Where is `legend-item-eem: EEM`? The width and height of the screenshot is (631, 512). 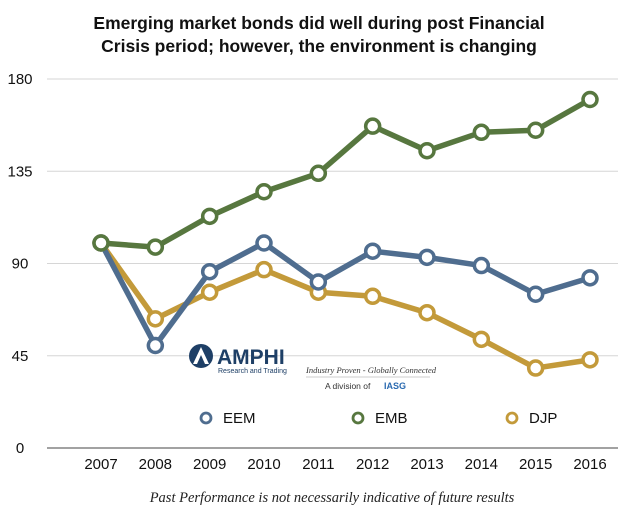 legend-item-eem: EEM is located at coordinates (227, 418).